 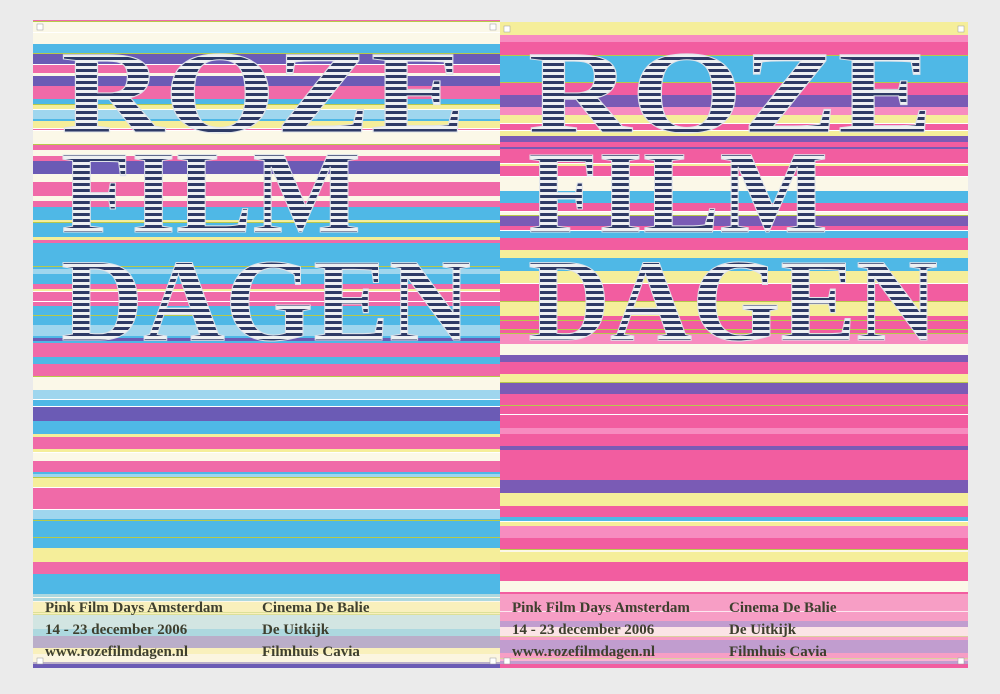 What do you see at coordinates (783, 608) in the screenshot?
I see `venue: Cinema De Balie` at bounding box center [783, 608].